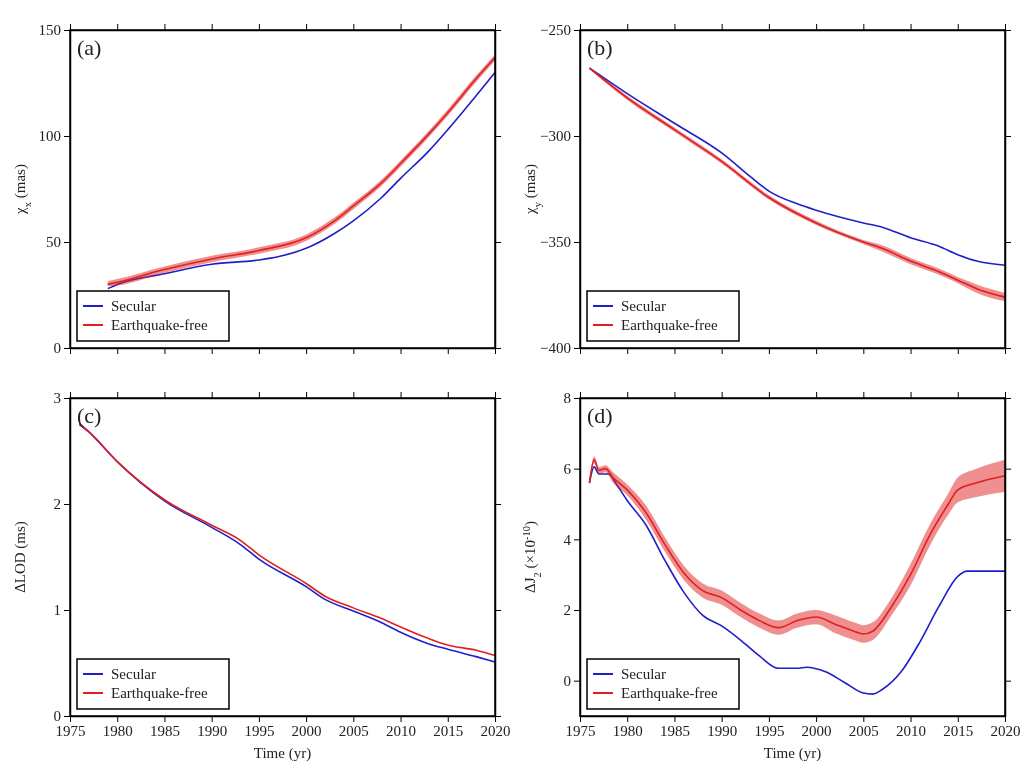 Image resolution: width=1024 pixels, height=771 pixels. I want to click on annotation: (a), so click(89, 47).